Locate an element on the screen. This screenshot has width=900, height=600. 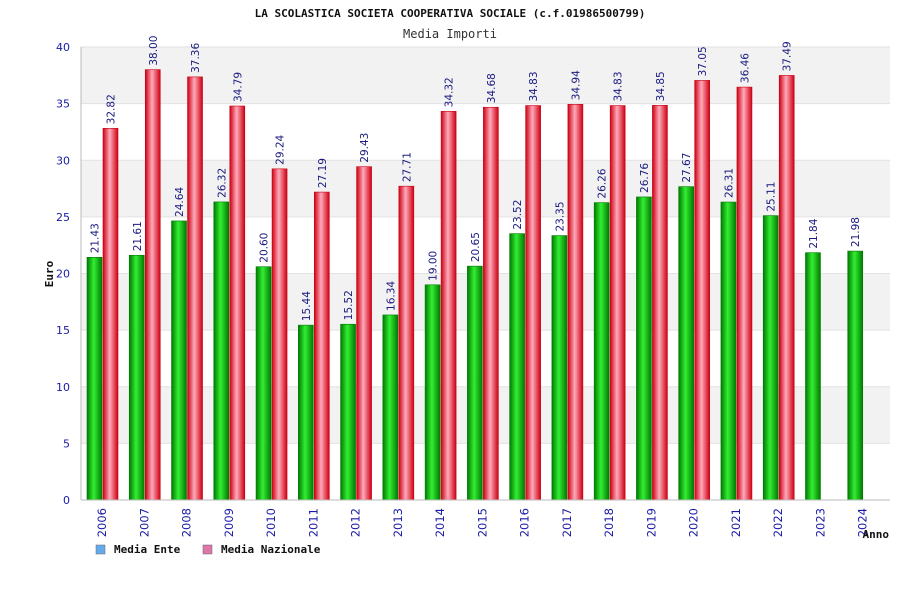
data-label-media-ente-2011: 15.44 is located at coordinates (307, 306).